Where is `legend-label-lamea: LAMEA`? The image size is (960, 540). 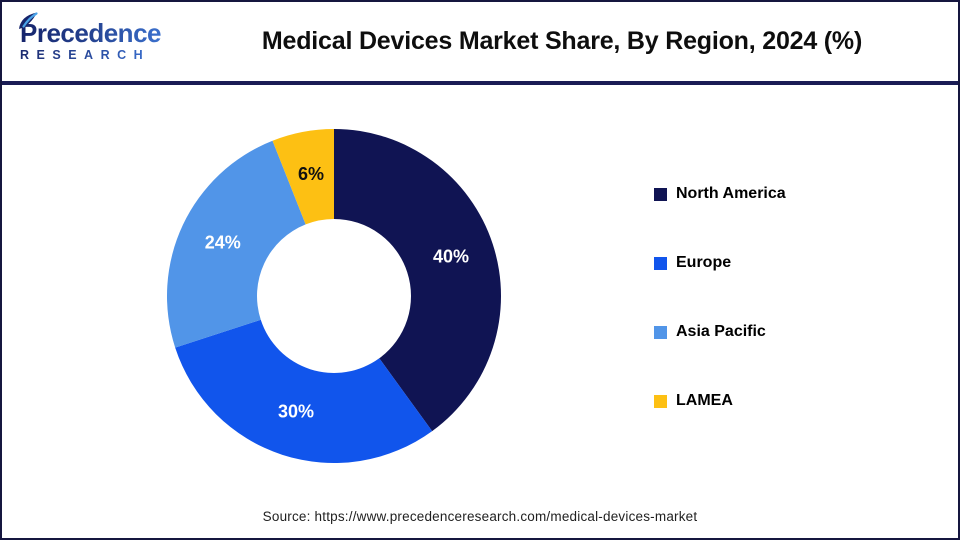 legend-label-lamea: LAMEA is located at coordinates (704, 400).